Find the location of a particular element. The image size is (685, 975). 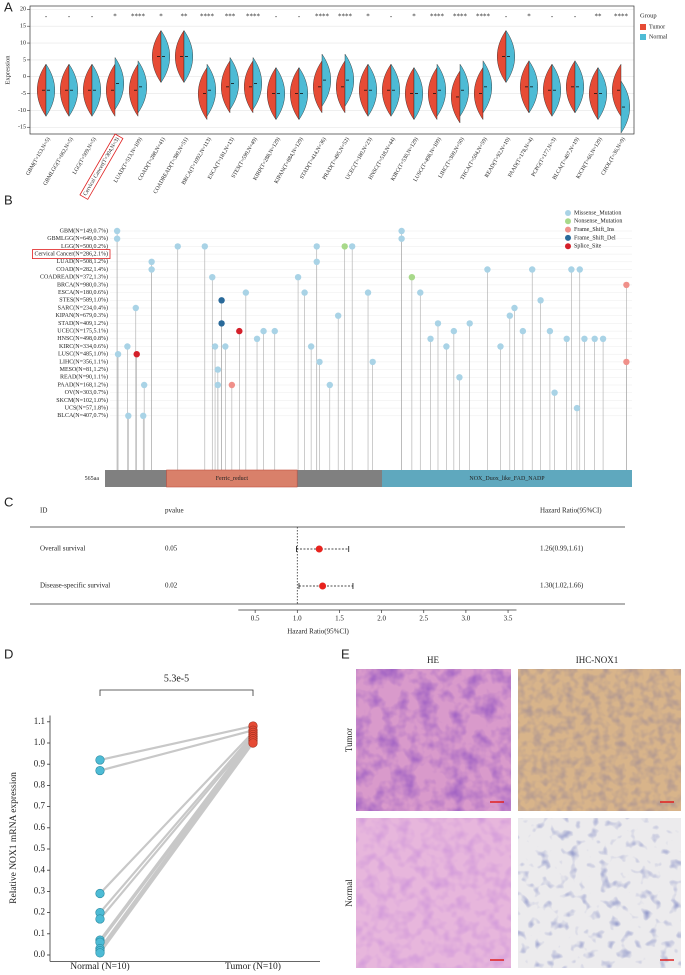

significance: *** is located at coordinates (230, 17).